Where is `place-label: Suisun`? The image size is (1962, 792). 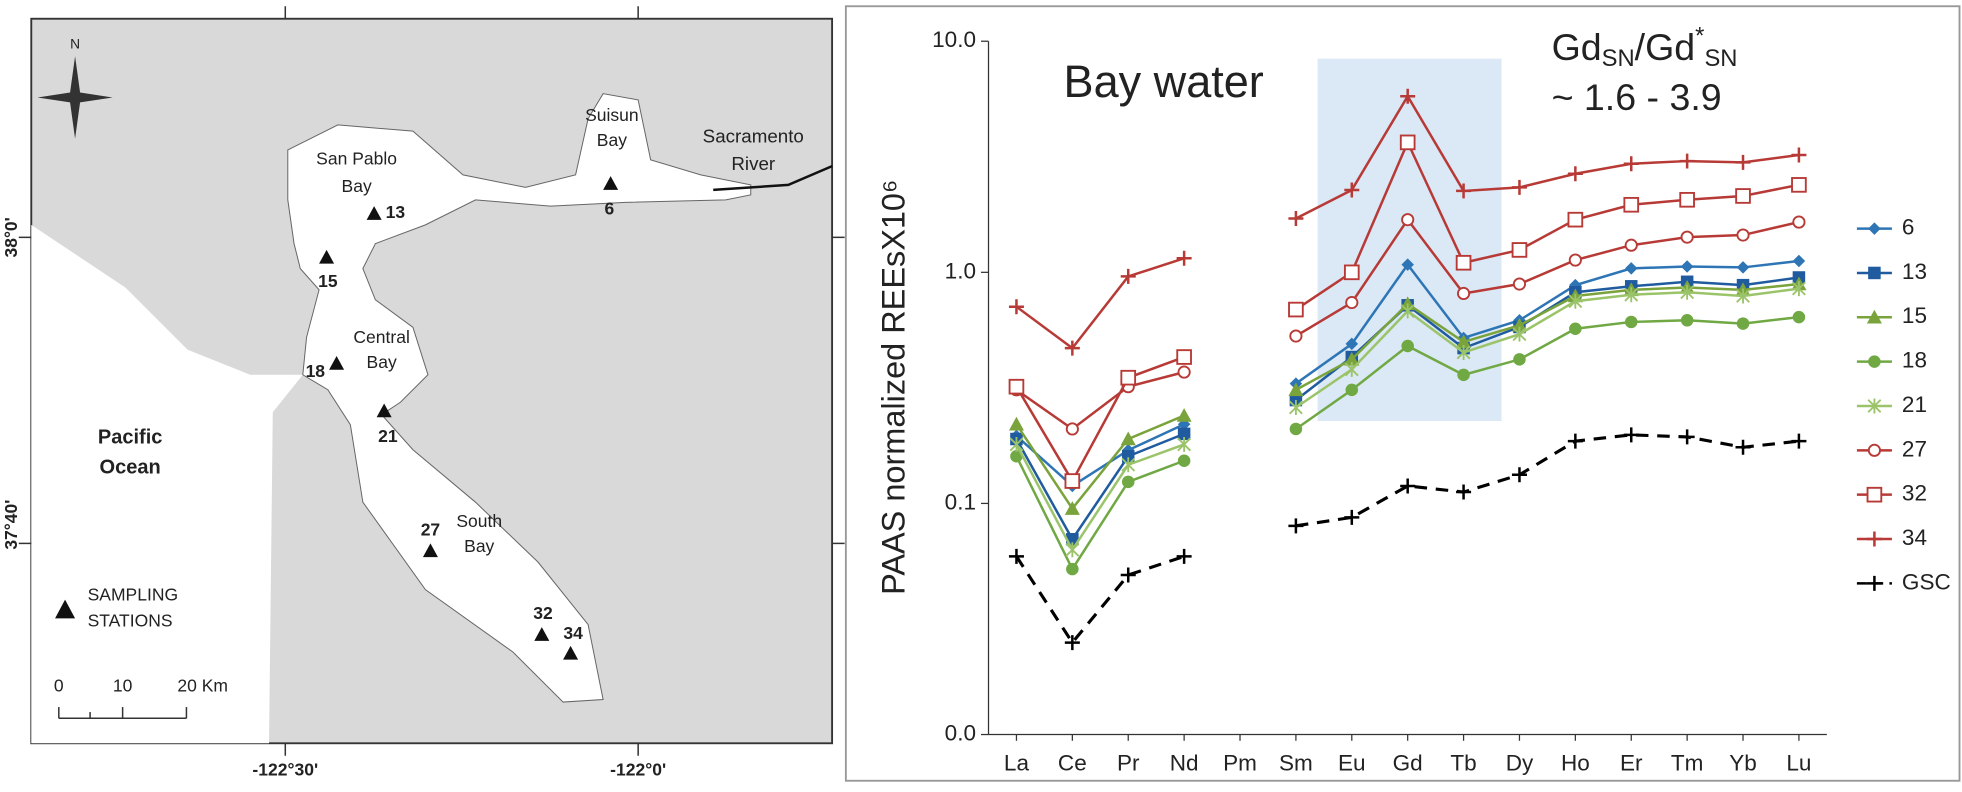 place-label: Suisun is located at coordinates (612, 115).